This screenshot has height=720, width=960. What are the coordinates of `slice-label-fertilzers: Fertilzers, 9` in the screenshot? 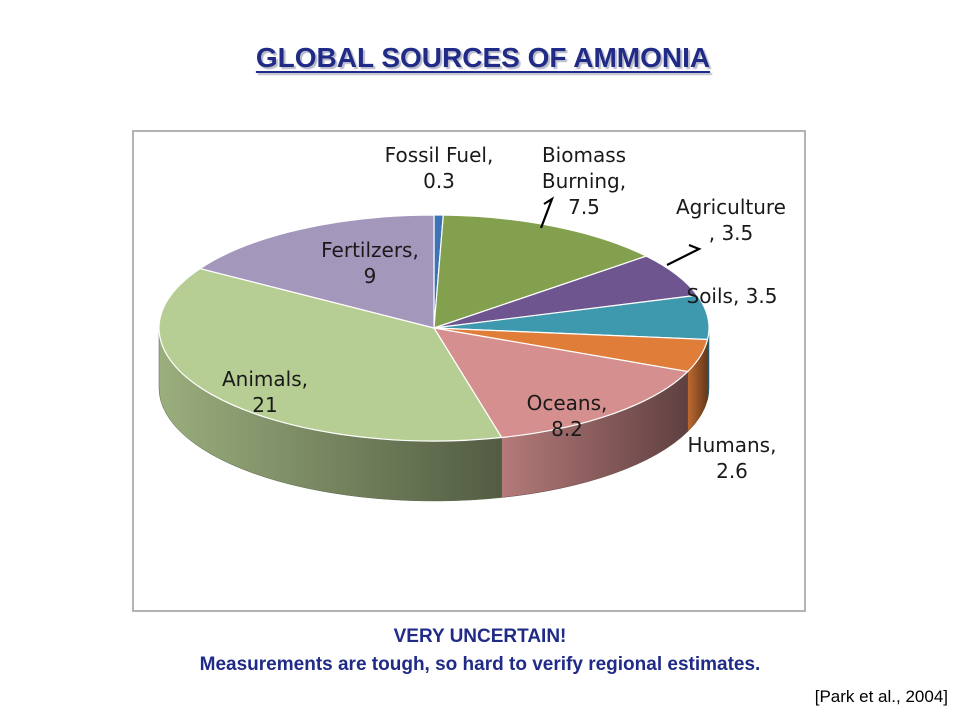 It's located at (370, 263).